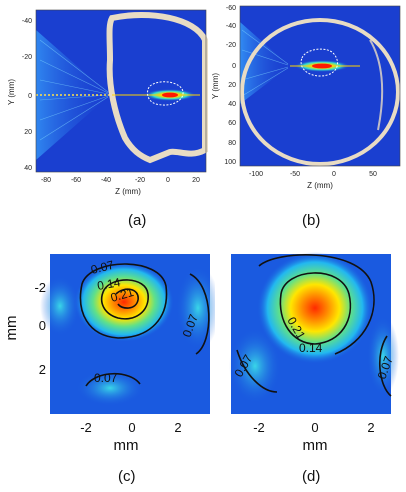 Image resolution: width=406 pixels, height=492 pixels. What do you see at coordinates (106, 180) in the screenshot?
I see `x-tick: -40` at bounding box center [106, 180].